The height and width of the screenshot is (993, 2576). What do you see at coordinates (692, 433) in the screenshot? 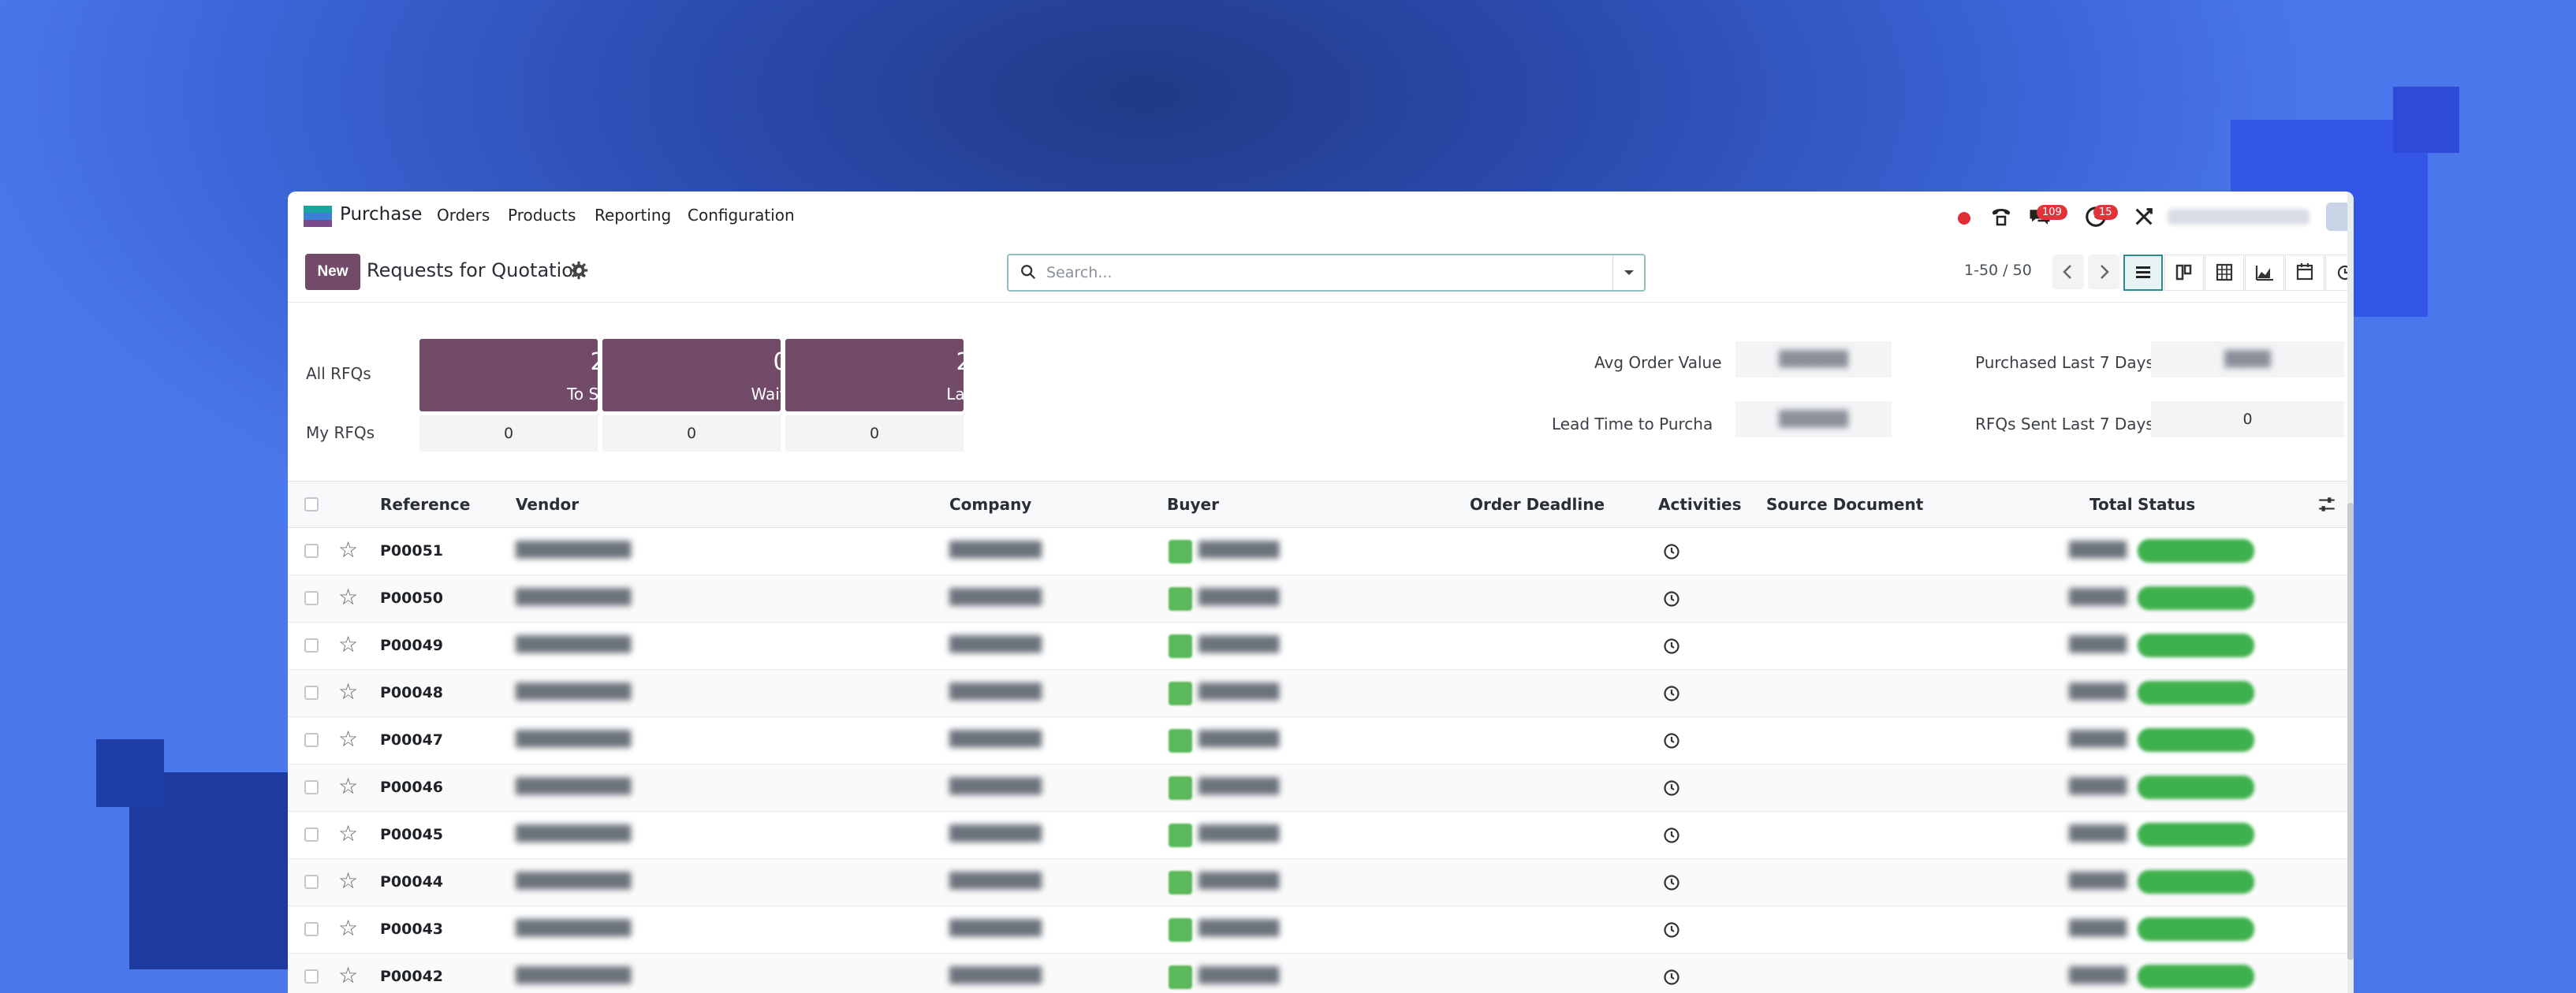
I see `my-waiting-count: 0` at bounding box center [692, 433].